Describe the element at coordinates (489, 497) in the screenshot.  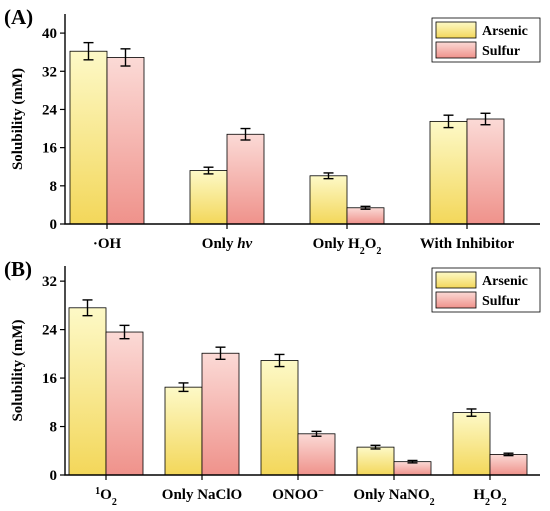
I see `x-tick-label: H2O2` at that location.